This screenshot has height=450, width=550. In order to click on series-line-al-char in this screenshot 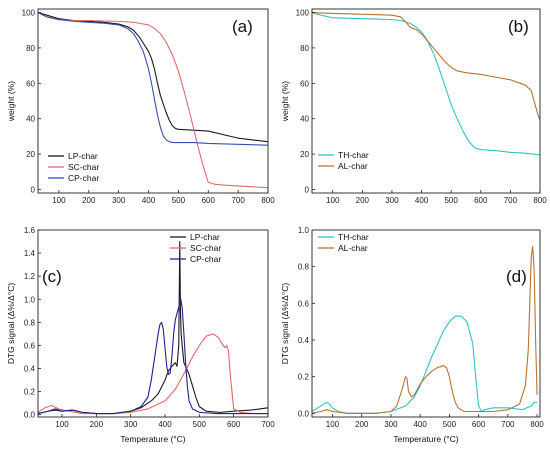, I will do `click(426, 66)`.